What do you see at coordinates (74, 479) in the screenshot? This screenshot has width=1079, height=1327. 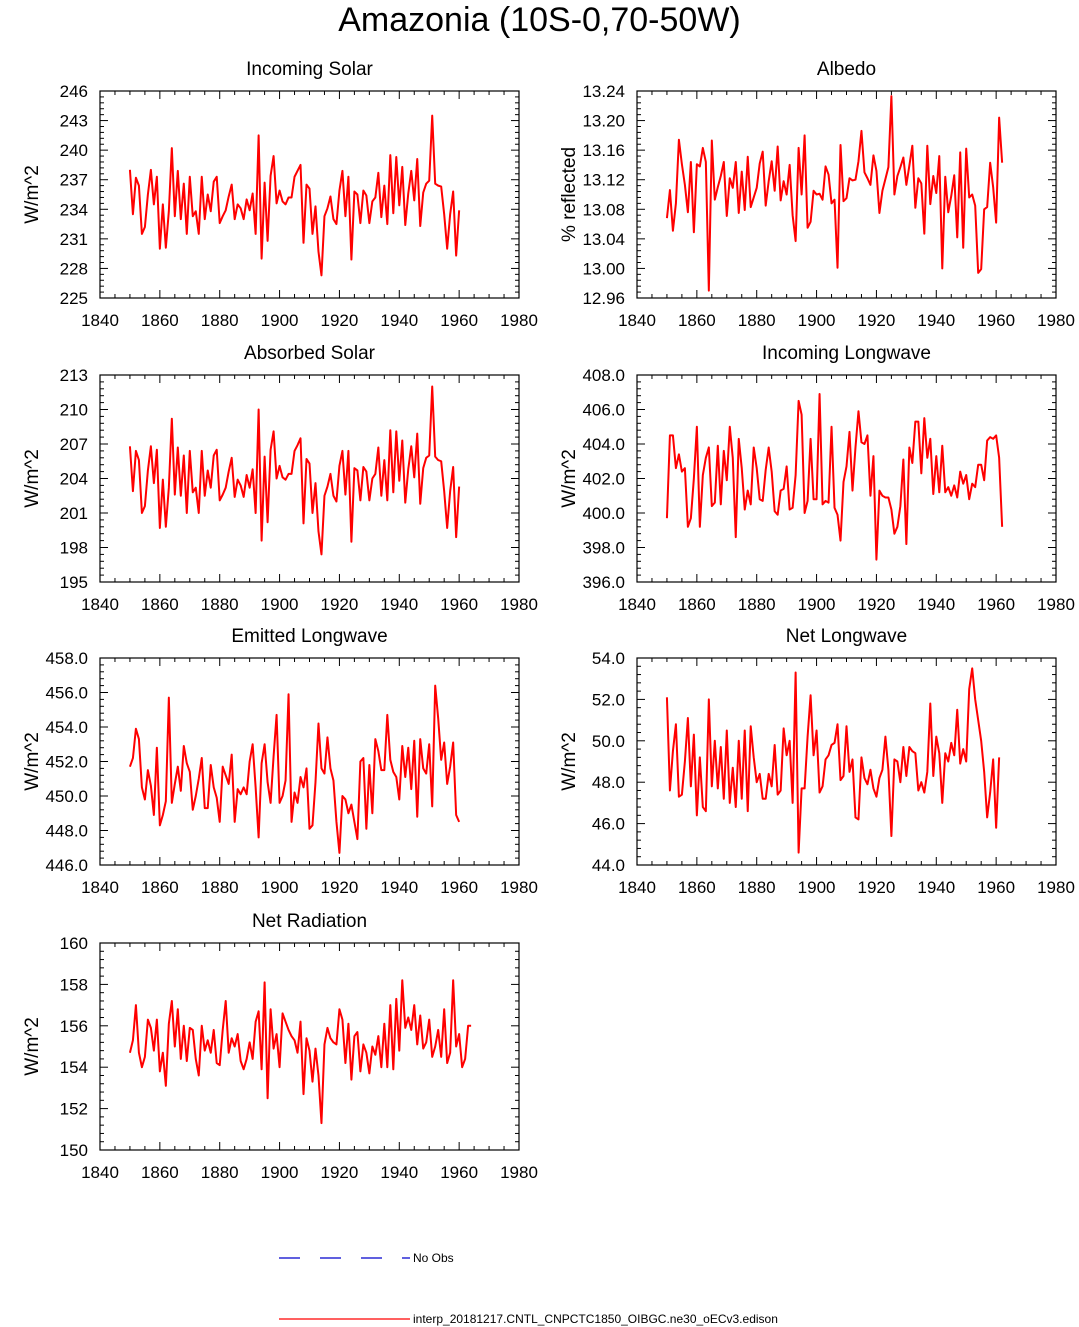 I see `y-tick-label: 204` at bounding box center [74, 479].